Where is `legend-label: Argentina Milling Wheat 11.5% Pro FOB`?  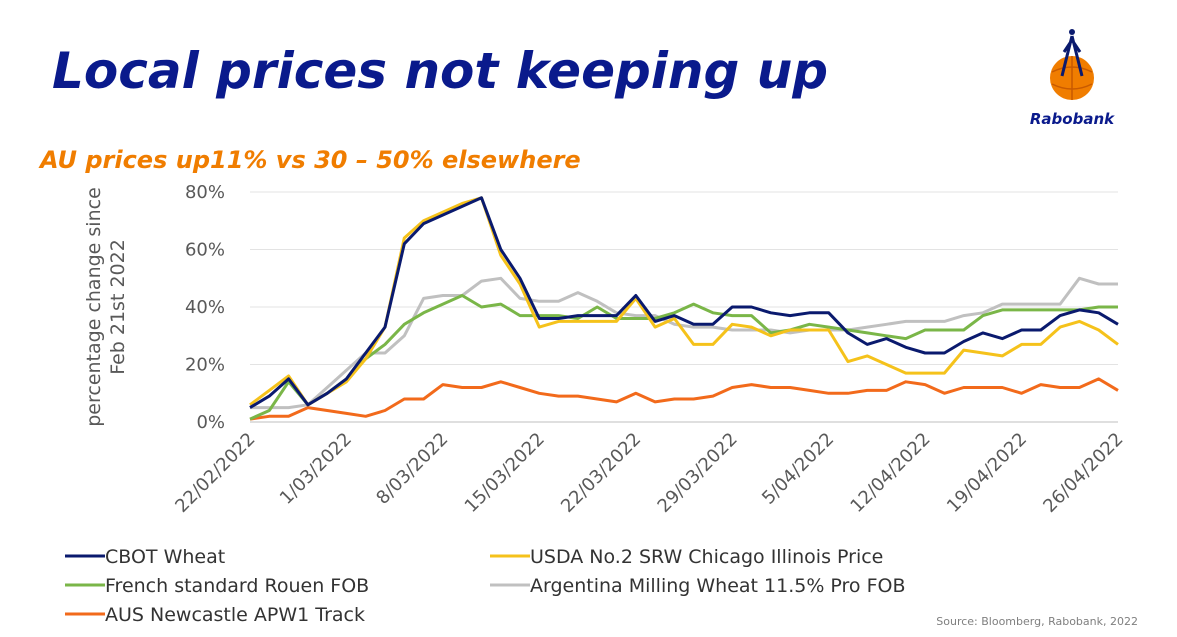 legend-label: Argentina Milling Wheat 11.5% Pro FOB is located at coordinates (718, 586).